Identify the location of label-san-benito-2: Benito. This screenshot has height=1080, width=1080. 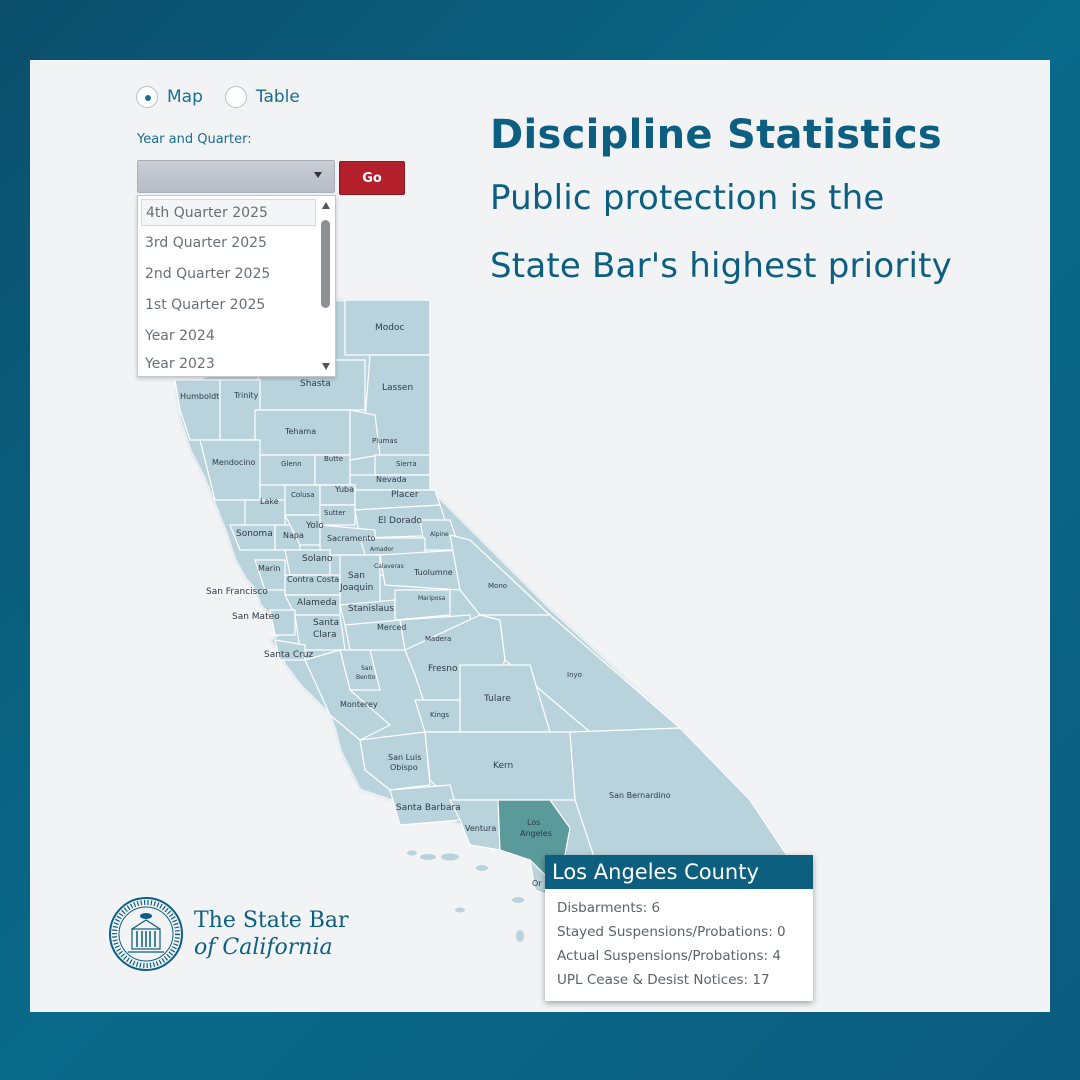
(366, 677).